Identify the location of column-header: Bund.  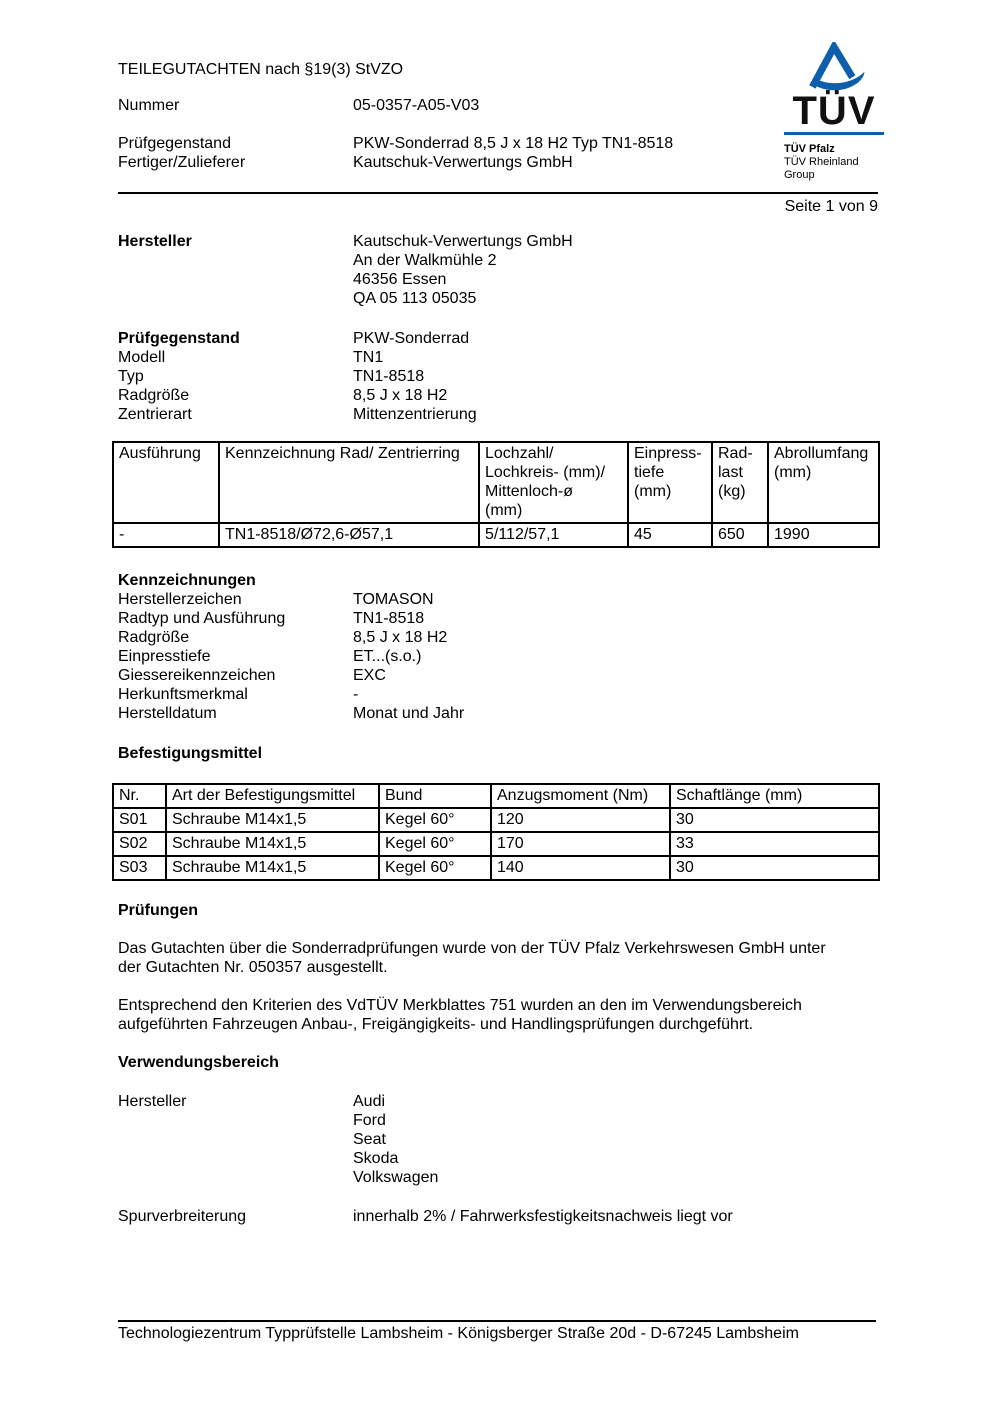
(435, 796).